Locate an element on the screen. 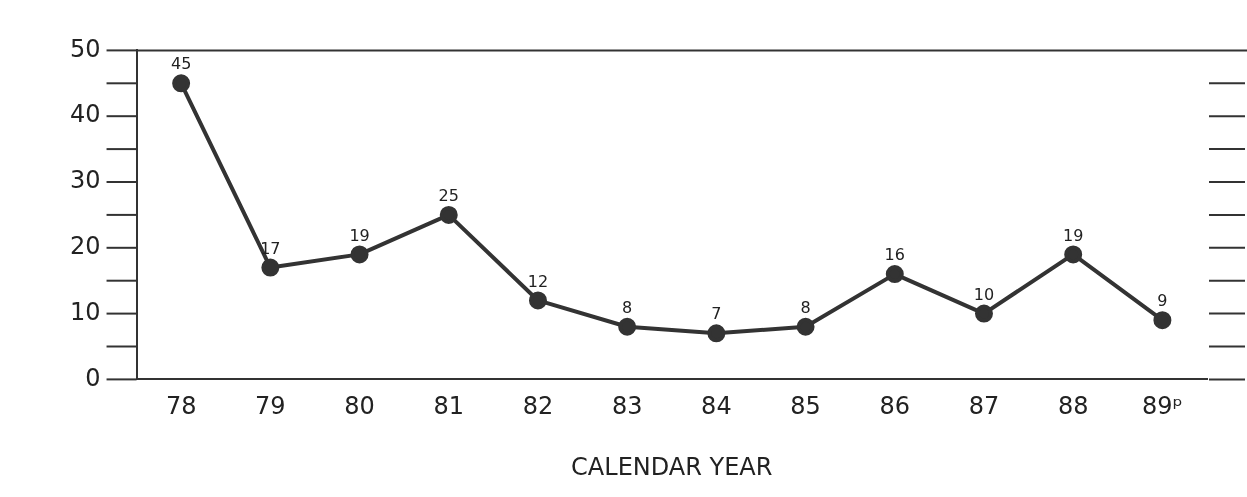  y-tick-label: 50 is located at coordinates (85, 48).